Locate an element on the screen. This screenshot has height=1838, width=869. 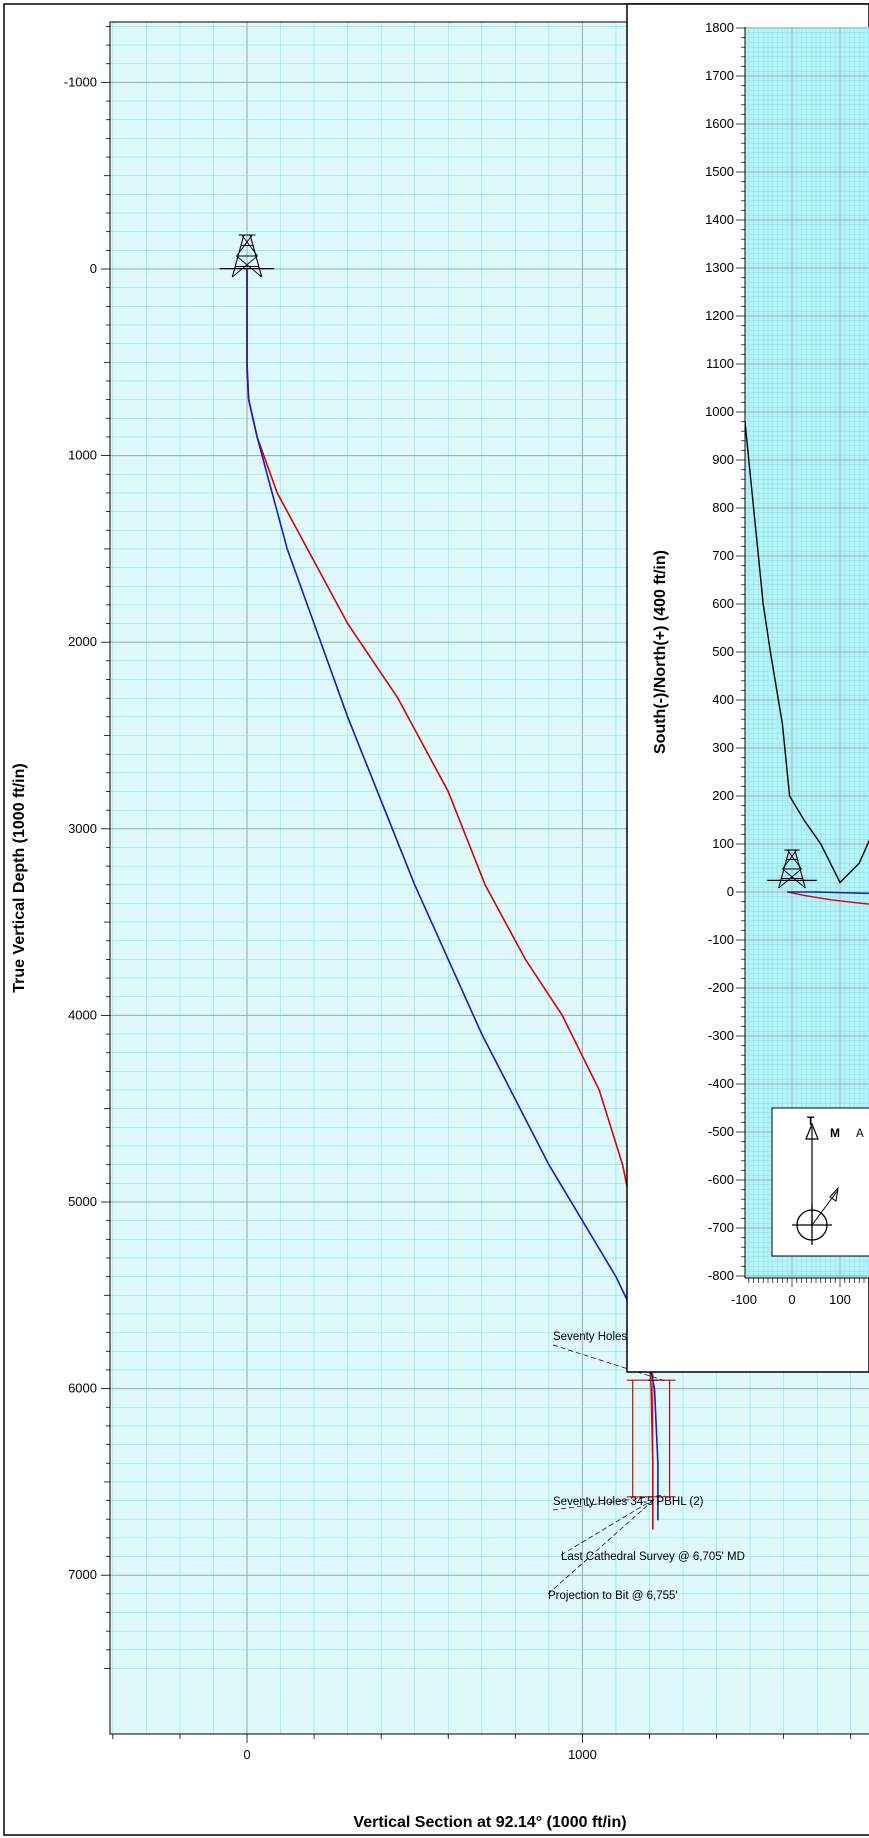
pv-y-tick-label: 700 is located at coordinates (723, 555).